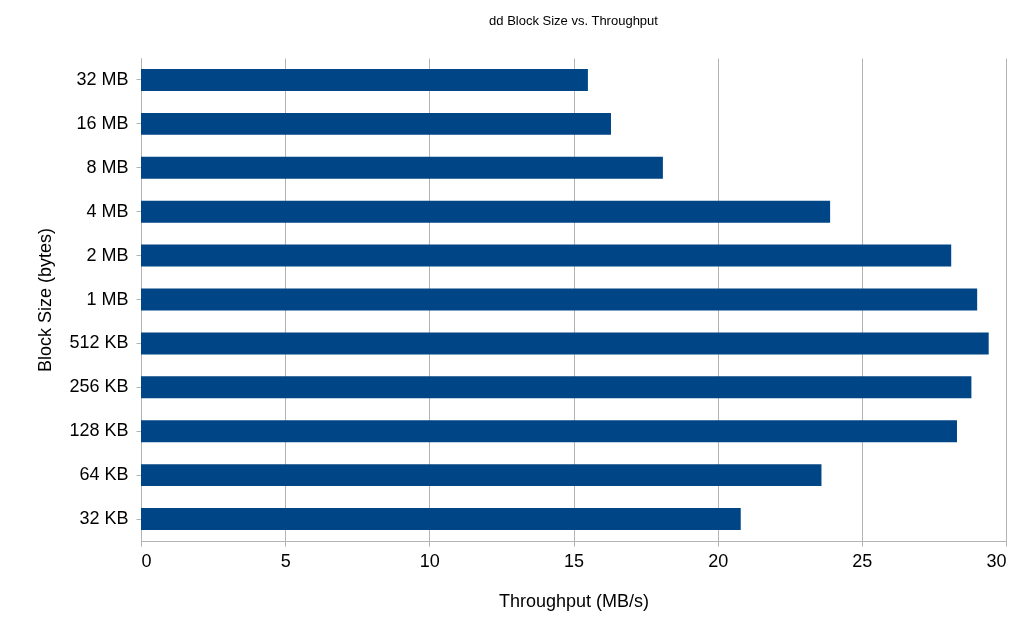  I want to click on x-tick-label: 30, so click(996, 560).